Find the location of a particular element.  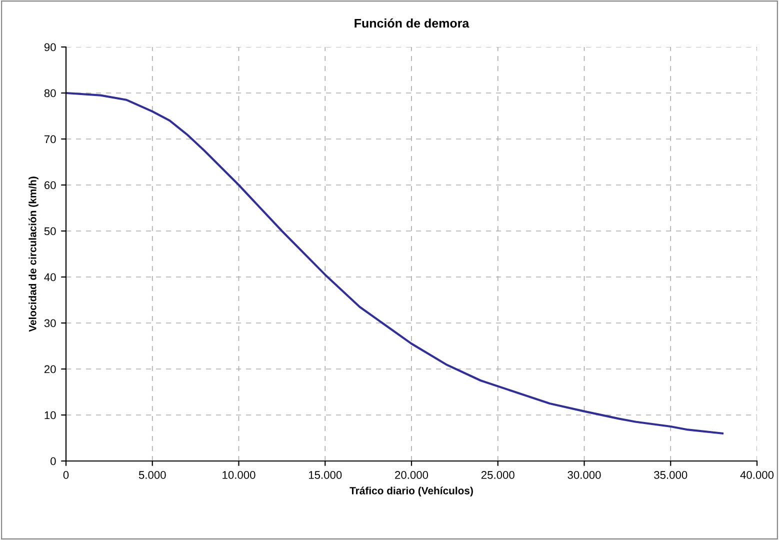

y-tick-label: 20 is located at coordinates (50, 369).